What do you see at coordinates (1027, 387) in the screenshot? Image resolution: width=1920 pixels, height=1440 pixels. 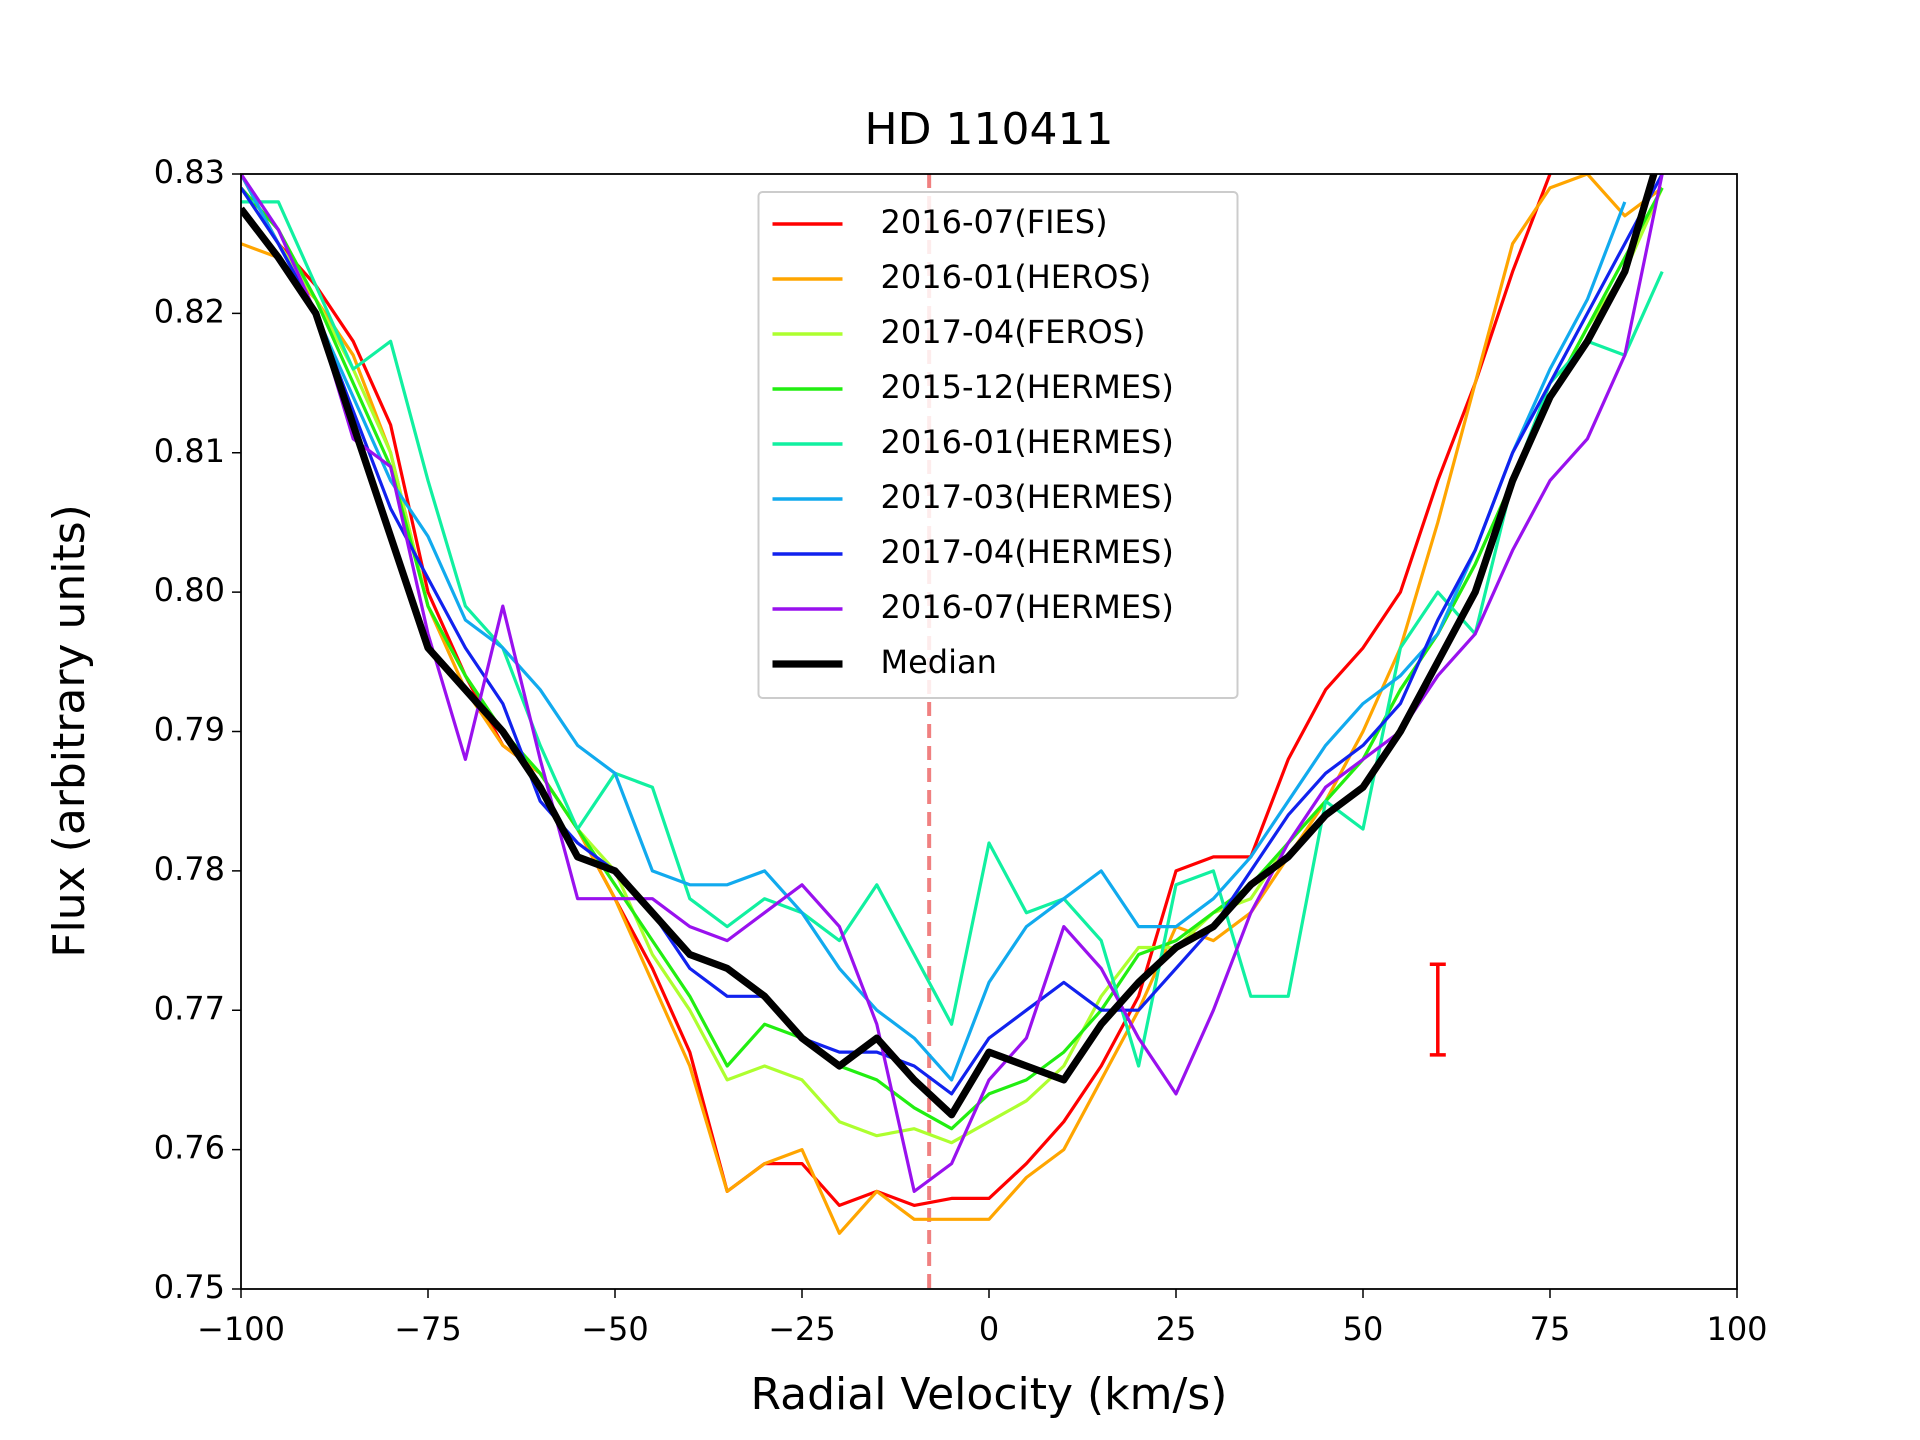 I see `legend-label: 2015-12(HERMES)` at bounding box center [1027, 387].